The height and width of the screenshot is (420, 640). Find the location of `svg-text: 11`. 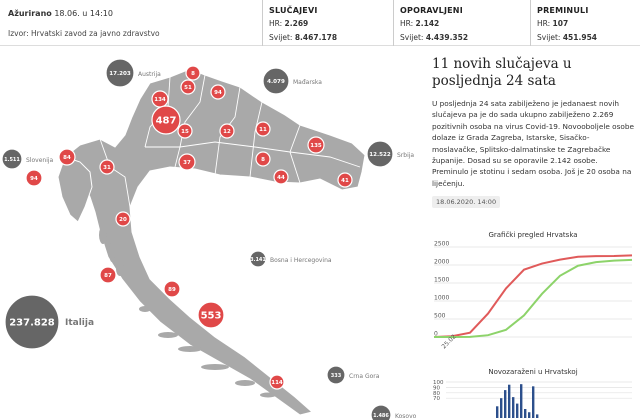

svg-text: 11 is located at coordinates (263, 130).